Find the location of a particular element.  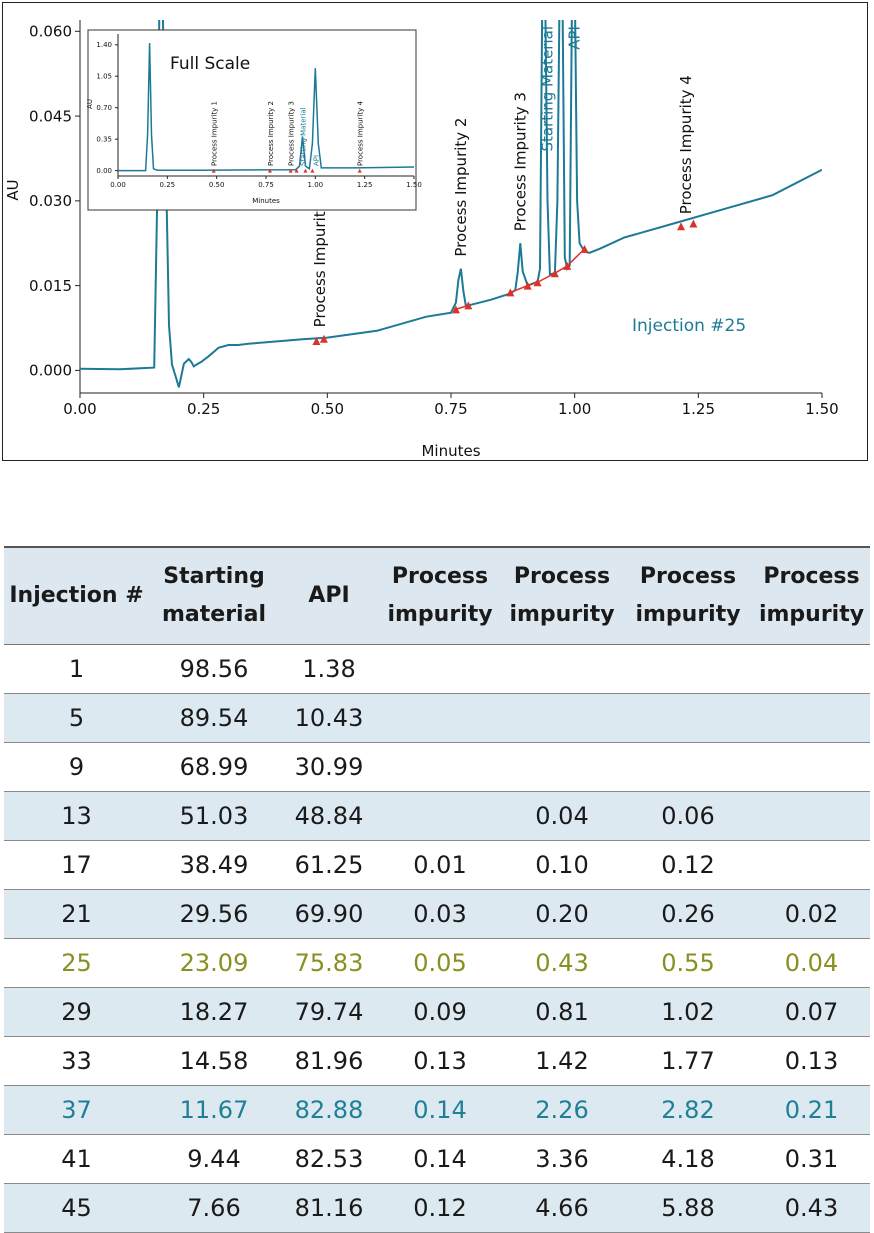

table-cell: 29 is located at coordinates (76, 1012).